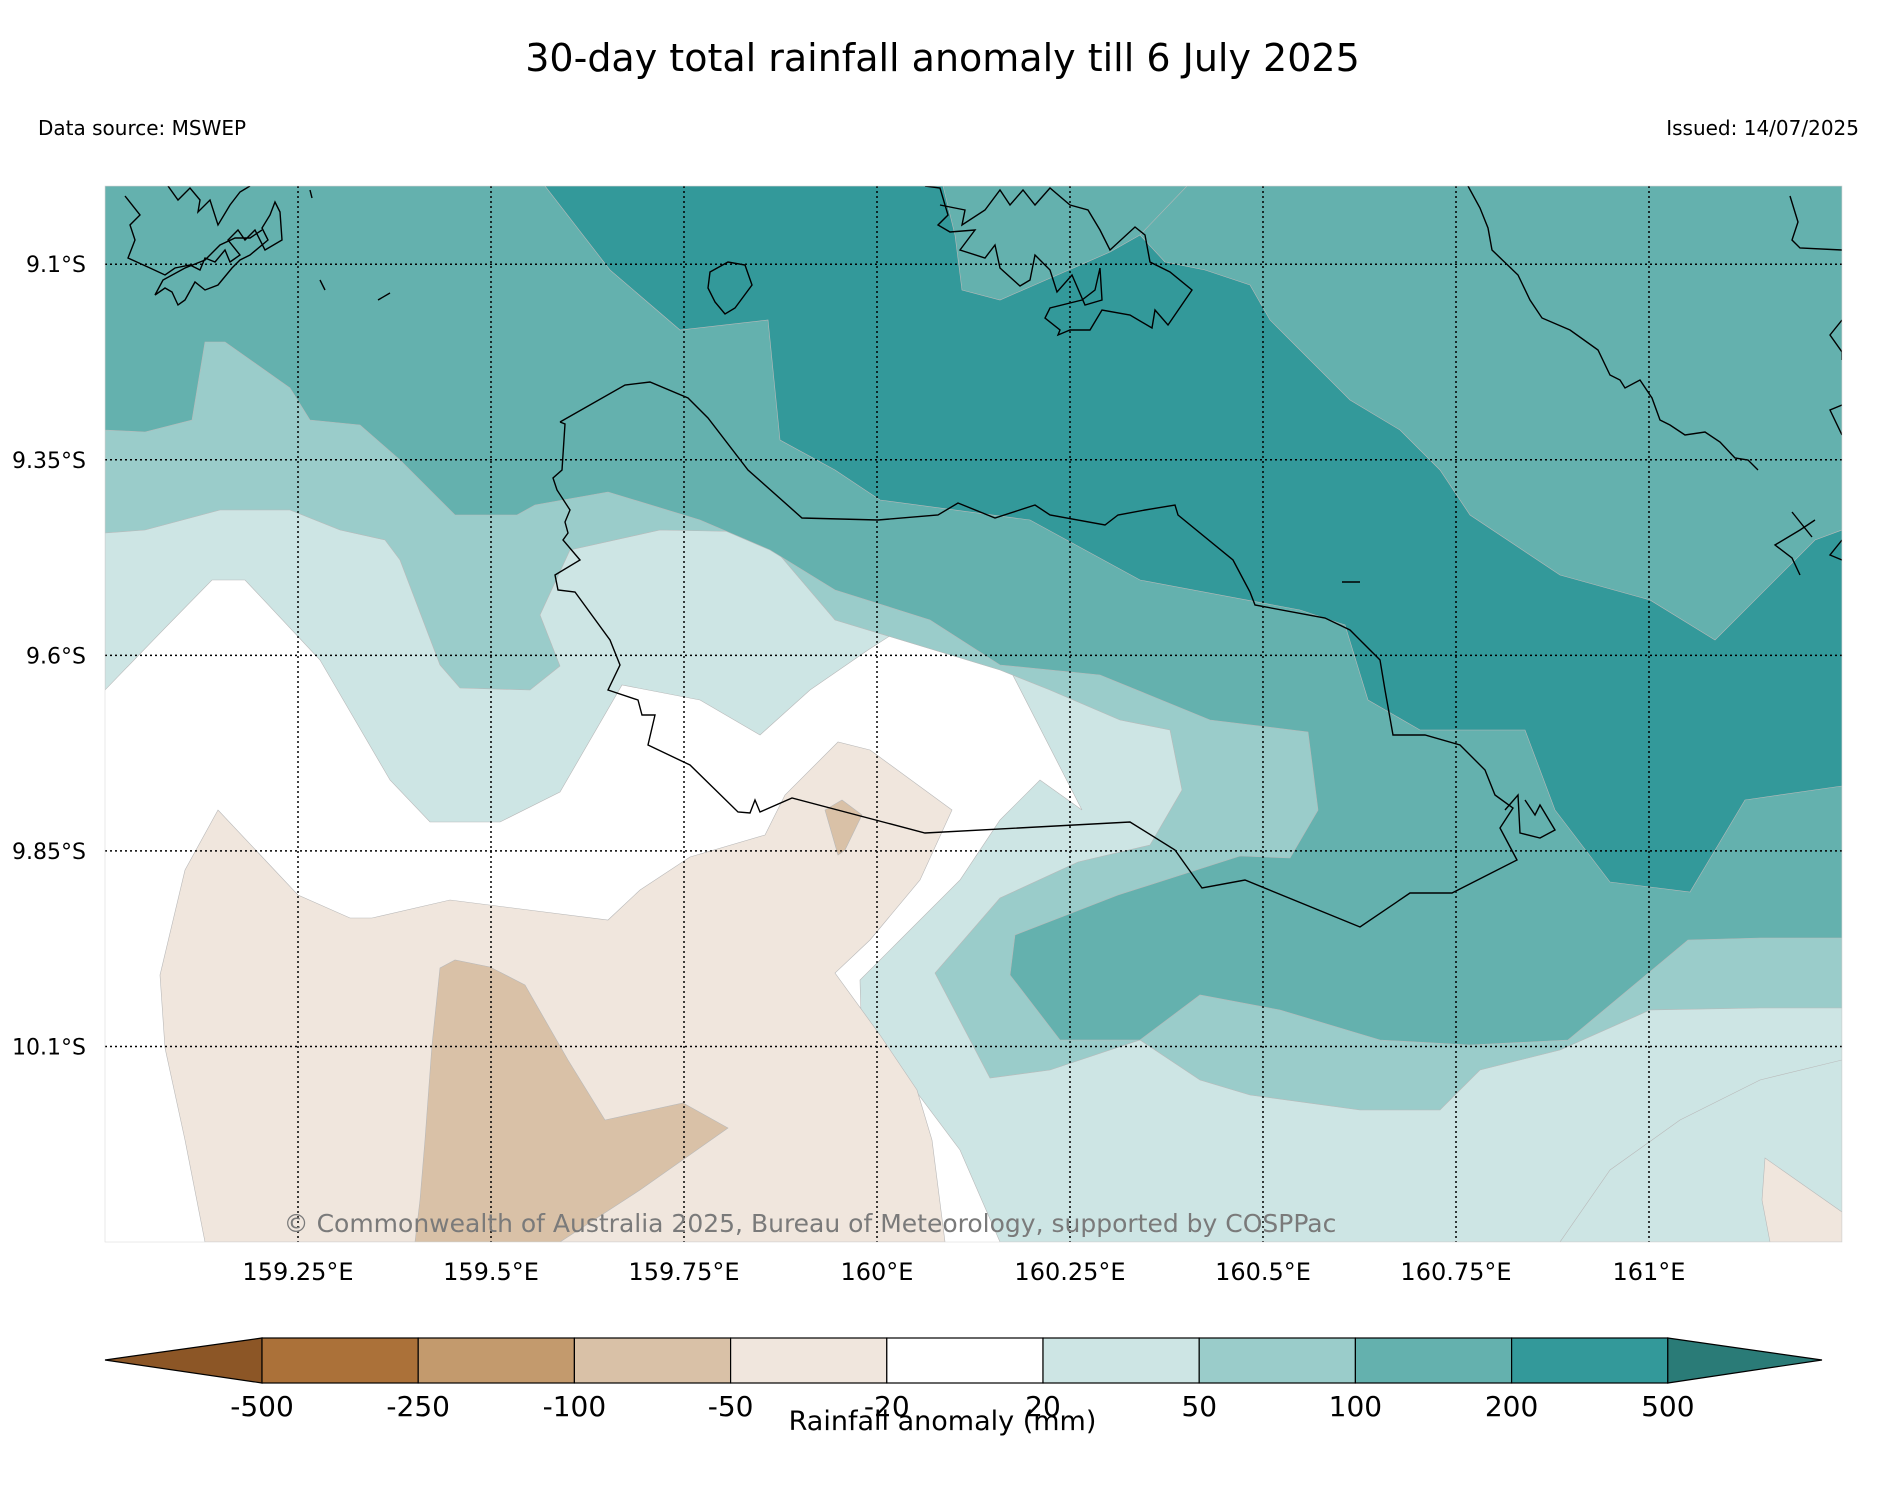  What do you see at coordinates (49, 1047) in the screenshot?
I see `lat-tick-label: 10.1°S` at bounding box center [49, 1047].